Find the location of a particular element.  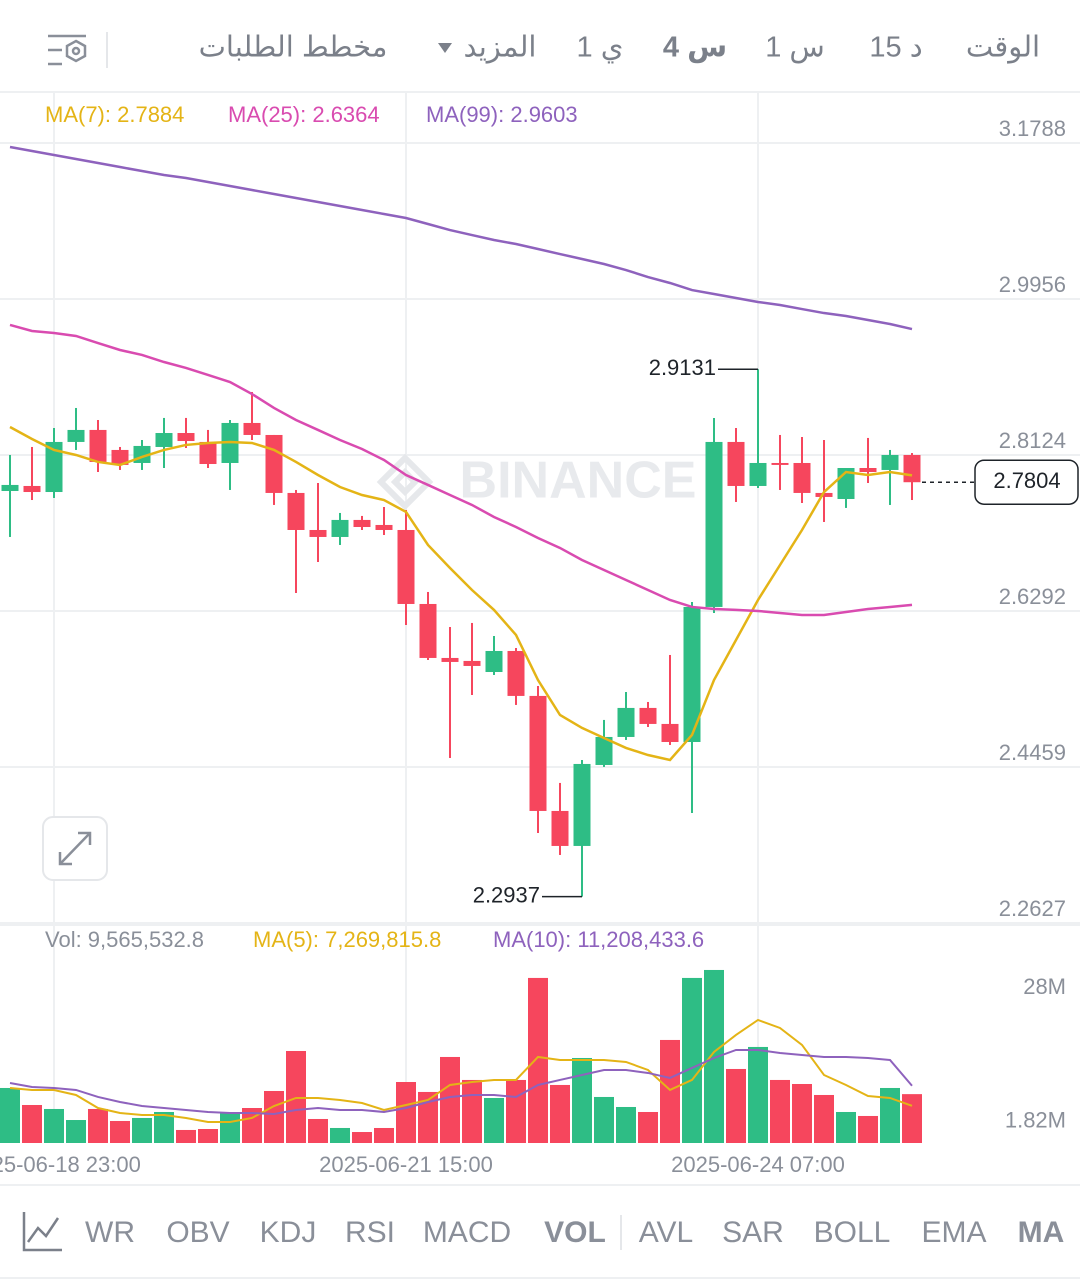

timeframe-tab: مخطط الطلبات is located at coordinates (293, 48).